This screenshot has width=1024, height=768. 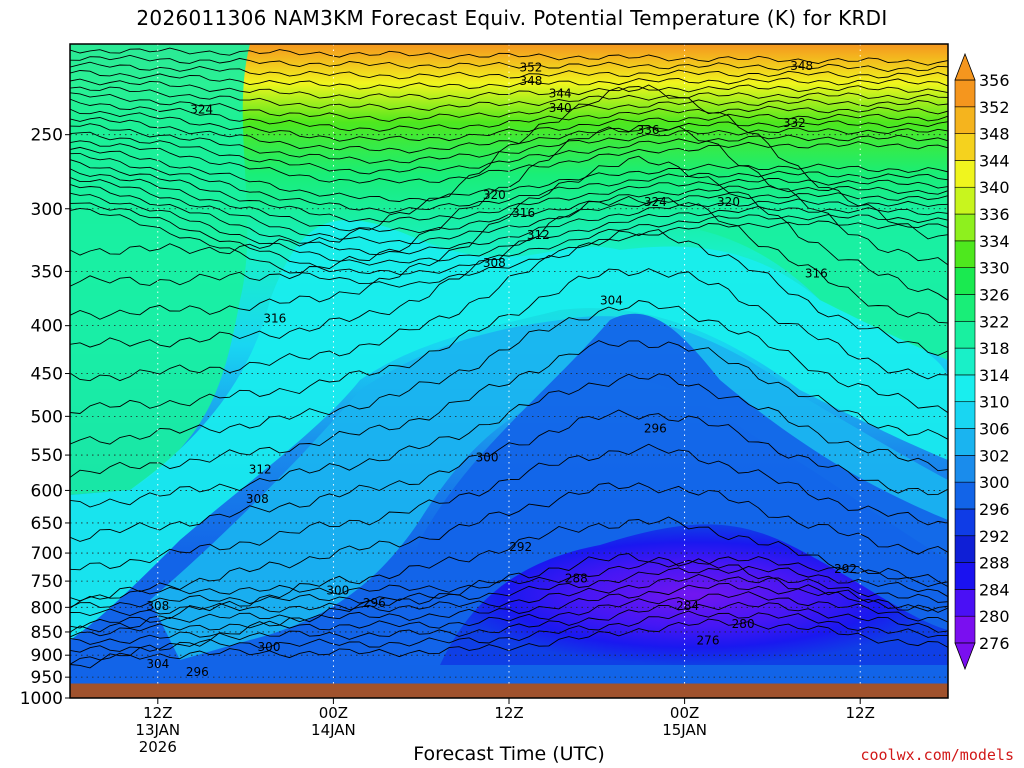 What do you see at coordinates (157, 730) in the screenshot?
I see `x-tick-label: 13JAN` at bounding box center [157, 730].